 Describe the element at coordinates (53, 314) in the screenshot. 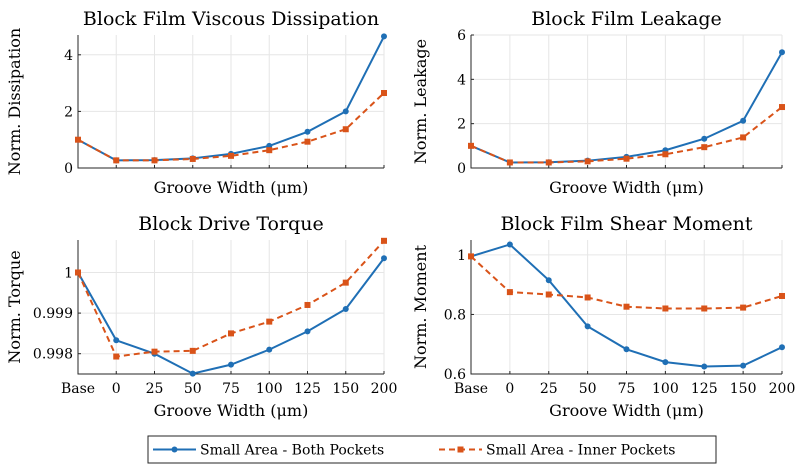

I see `y-tick-label: 0.999` at that location.